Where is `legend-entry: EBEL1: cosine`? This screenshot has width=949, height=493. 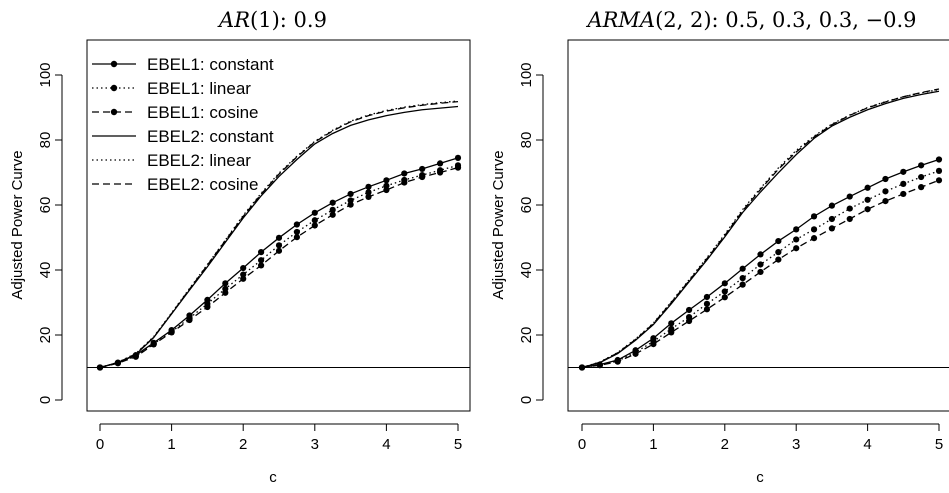 legend-entry: EBEL1: cosine is located at coordinates (175, 112).